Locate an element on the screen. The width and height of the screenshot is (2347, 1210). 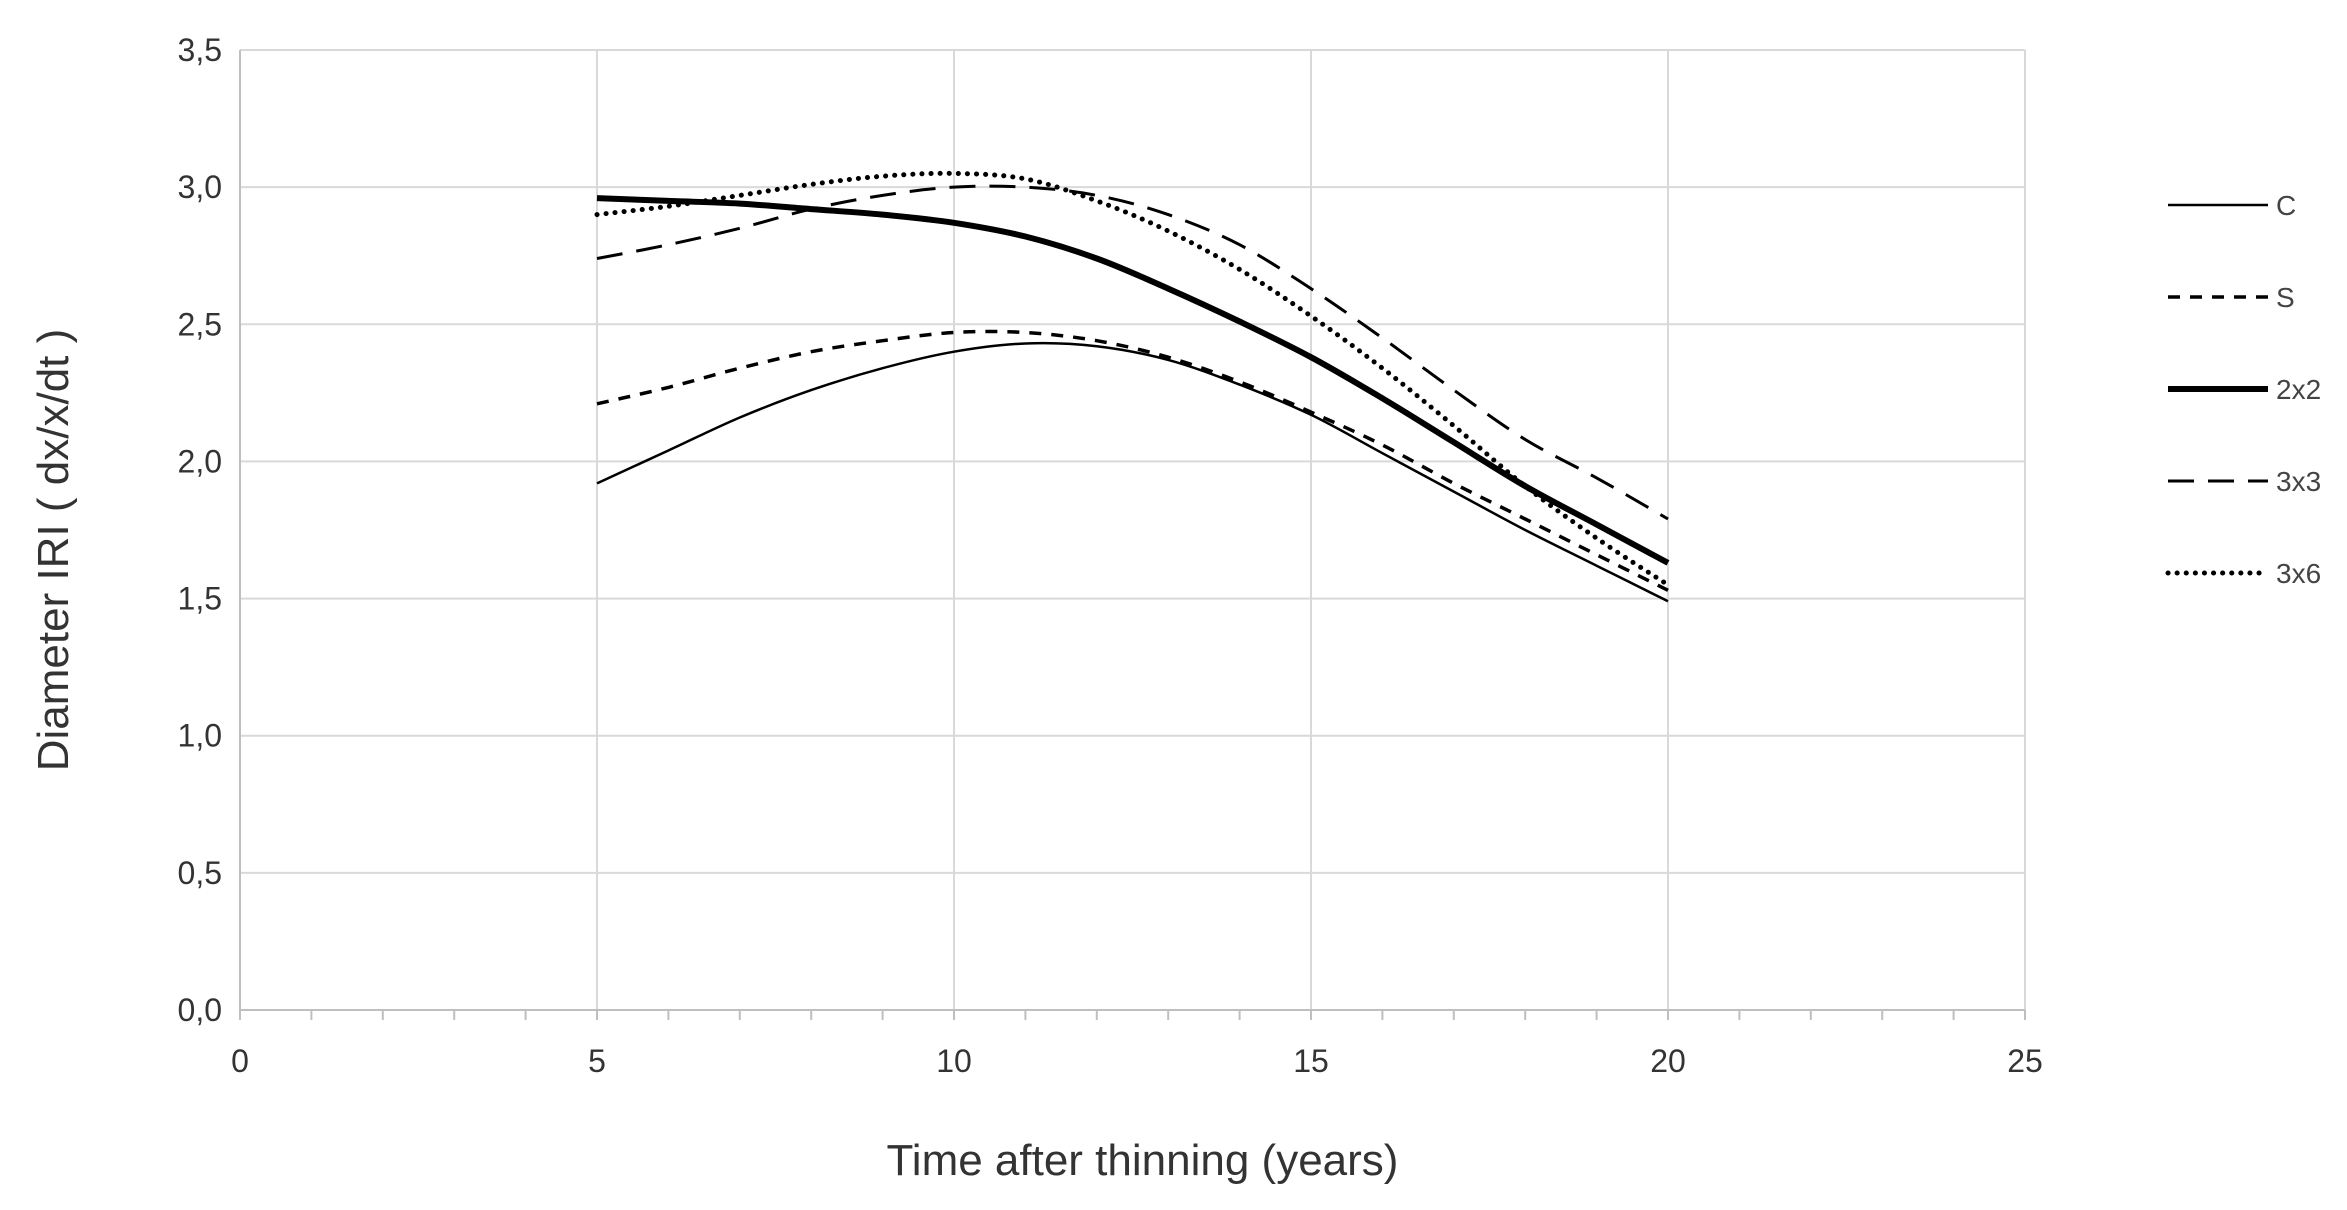
x-tick-label: 0 is located at coordinates (240, 1061).